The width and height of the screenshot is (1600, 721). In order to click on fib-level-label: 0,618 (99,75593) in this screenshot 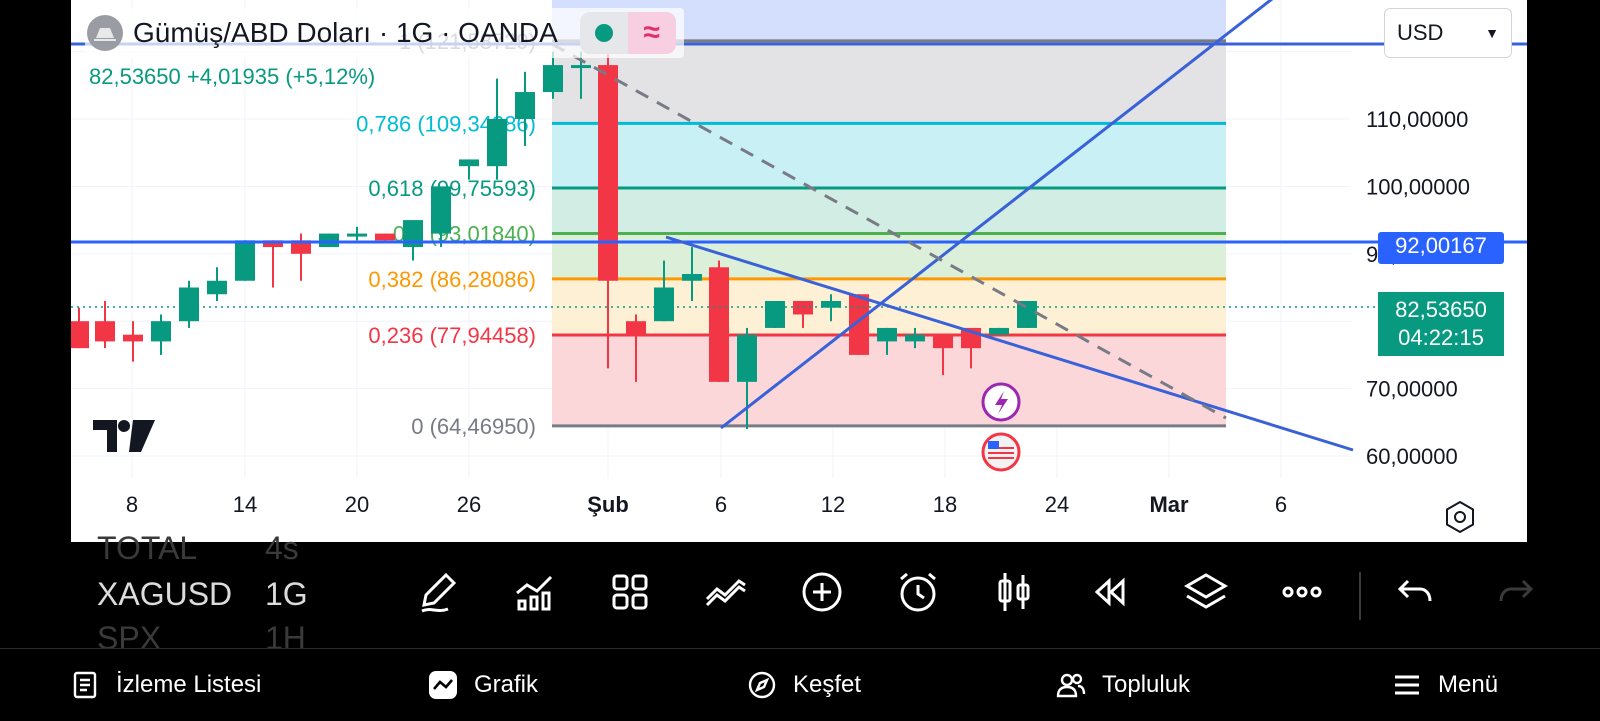, I will do `click(452, 188)`.